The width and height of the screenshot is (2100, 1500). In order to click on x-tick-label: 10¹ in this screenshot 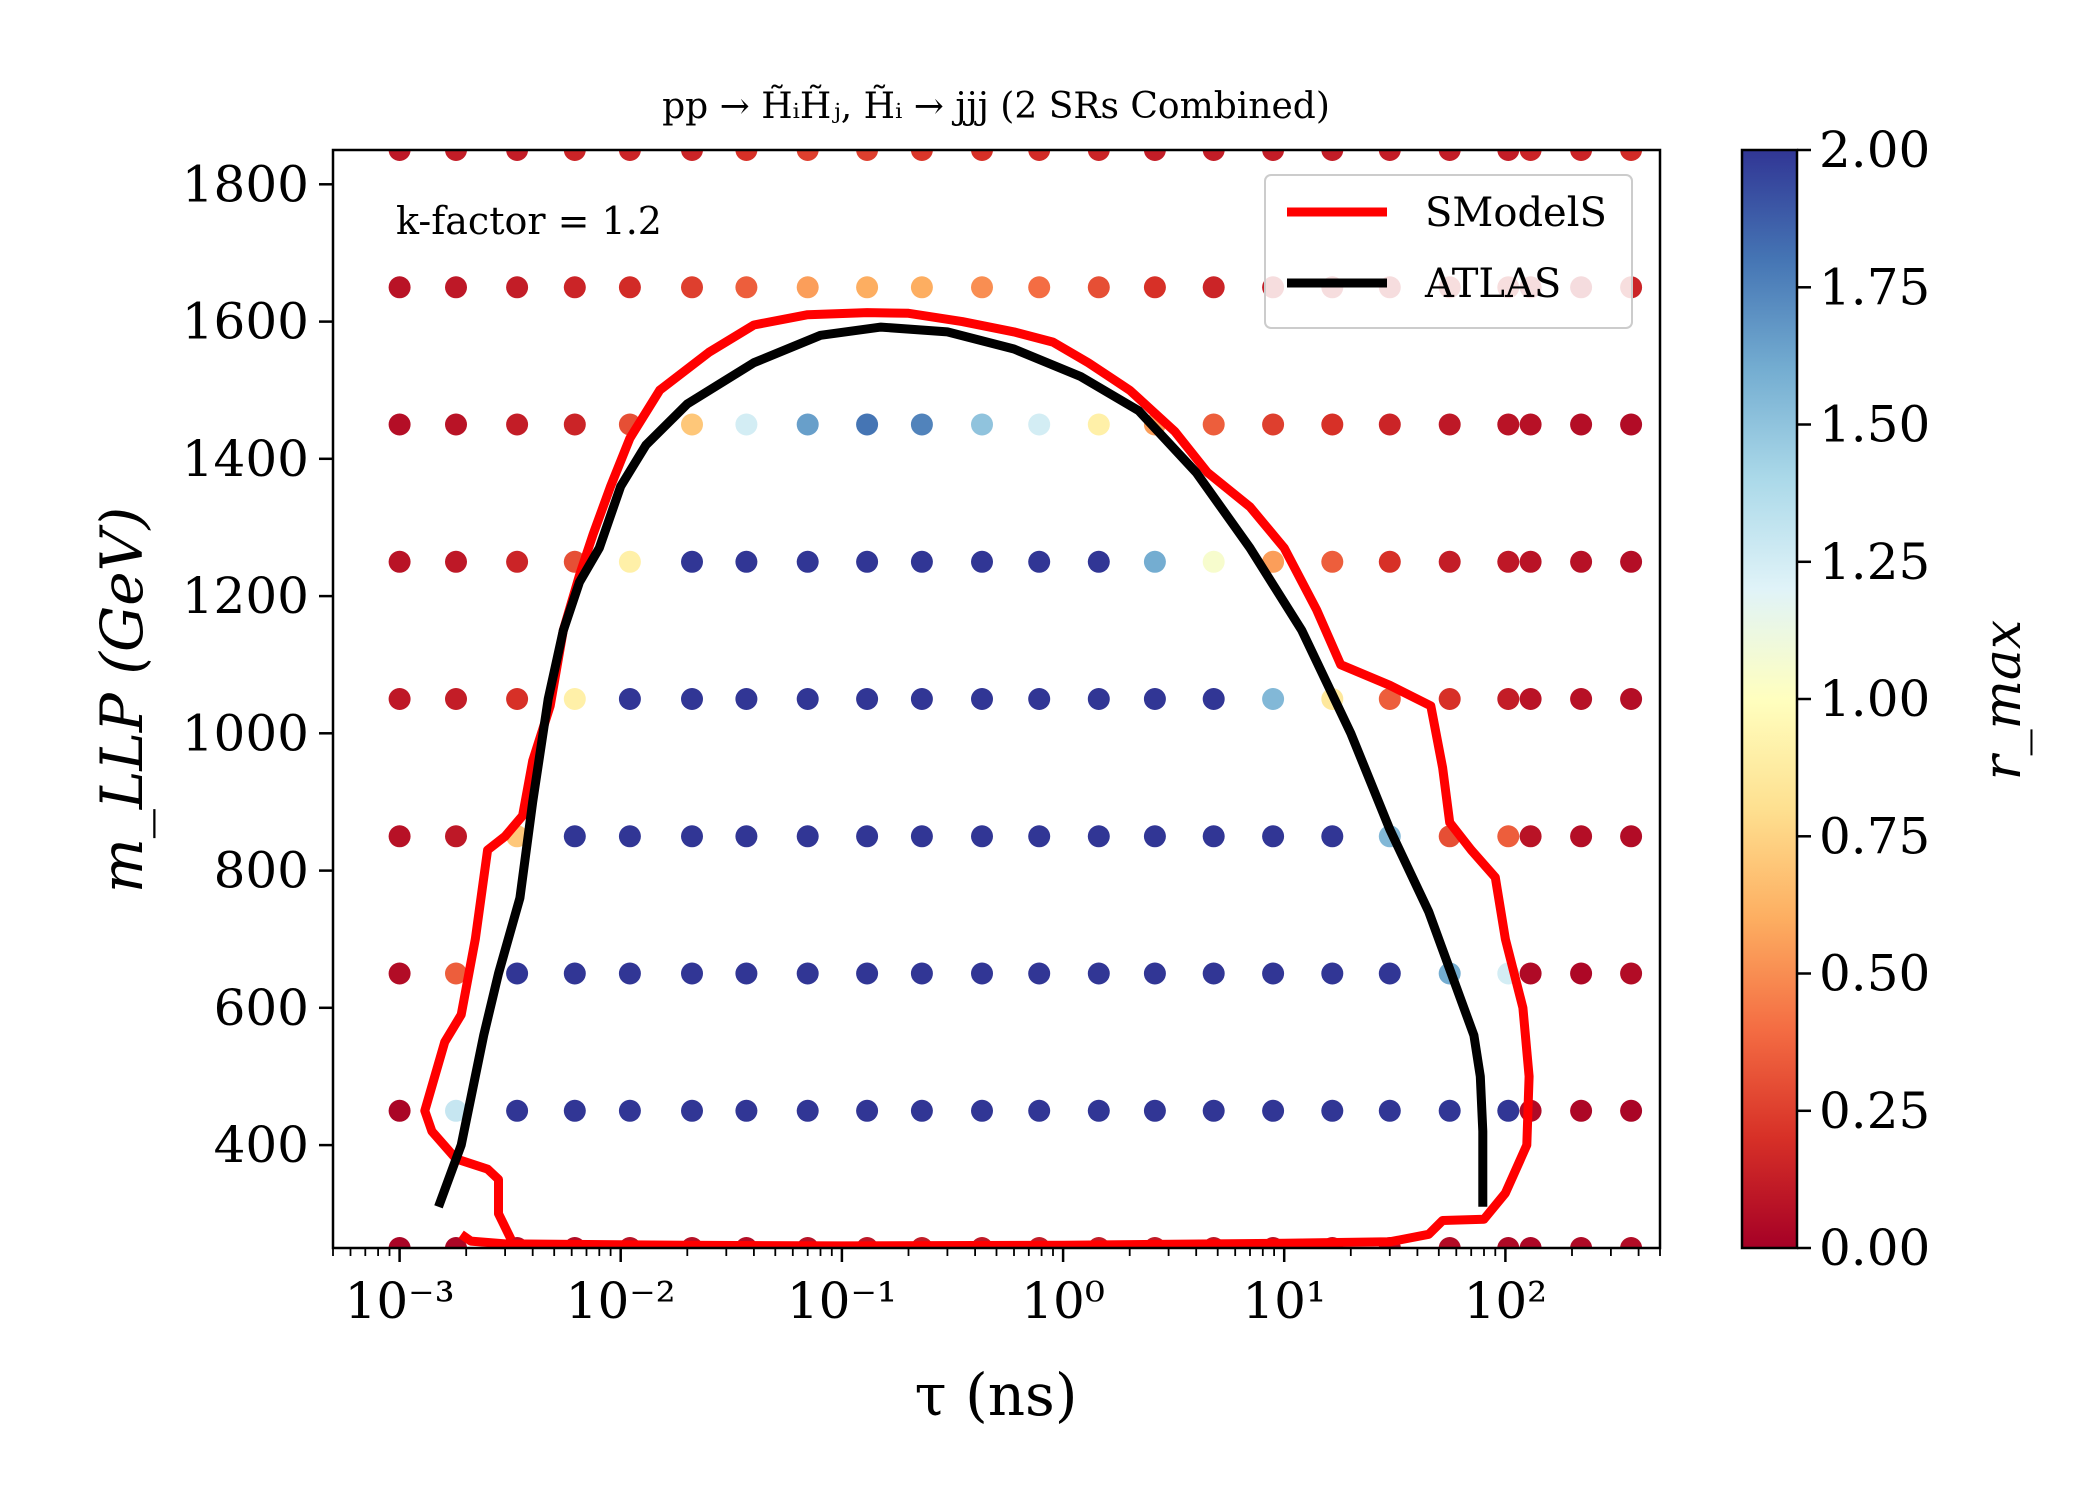, I will do `click(1284, 1301)`.